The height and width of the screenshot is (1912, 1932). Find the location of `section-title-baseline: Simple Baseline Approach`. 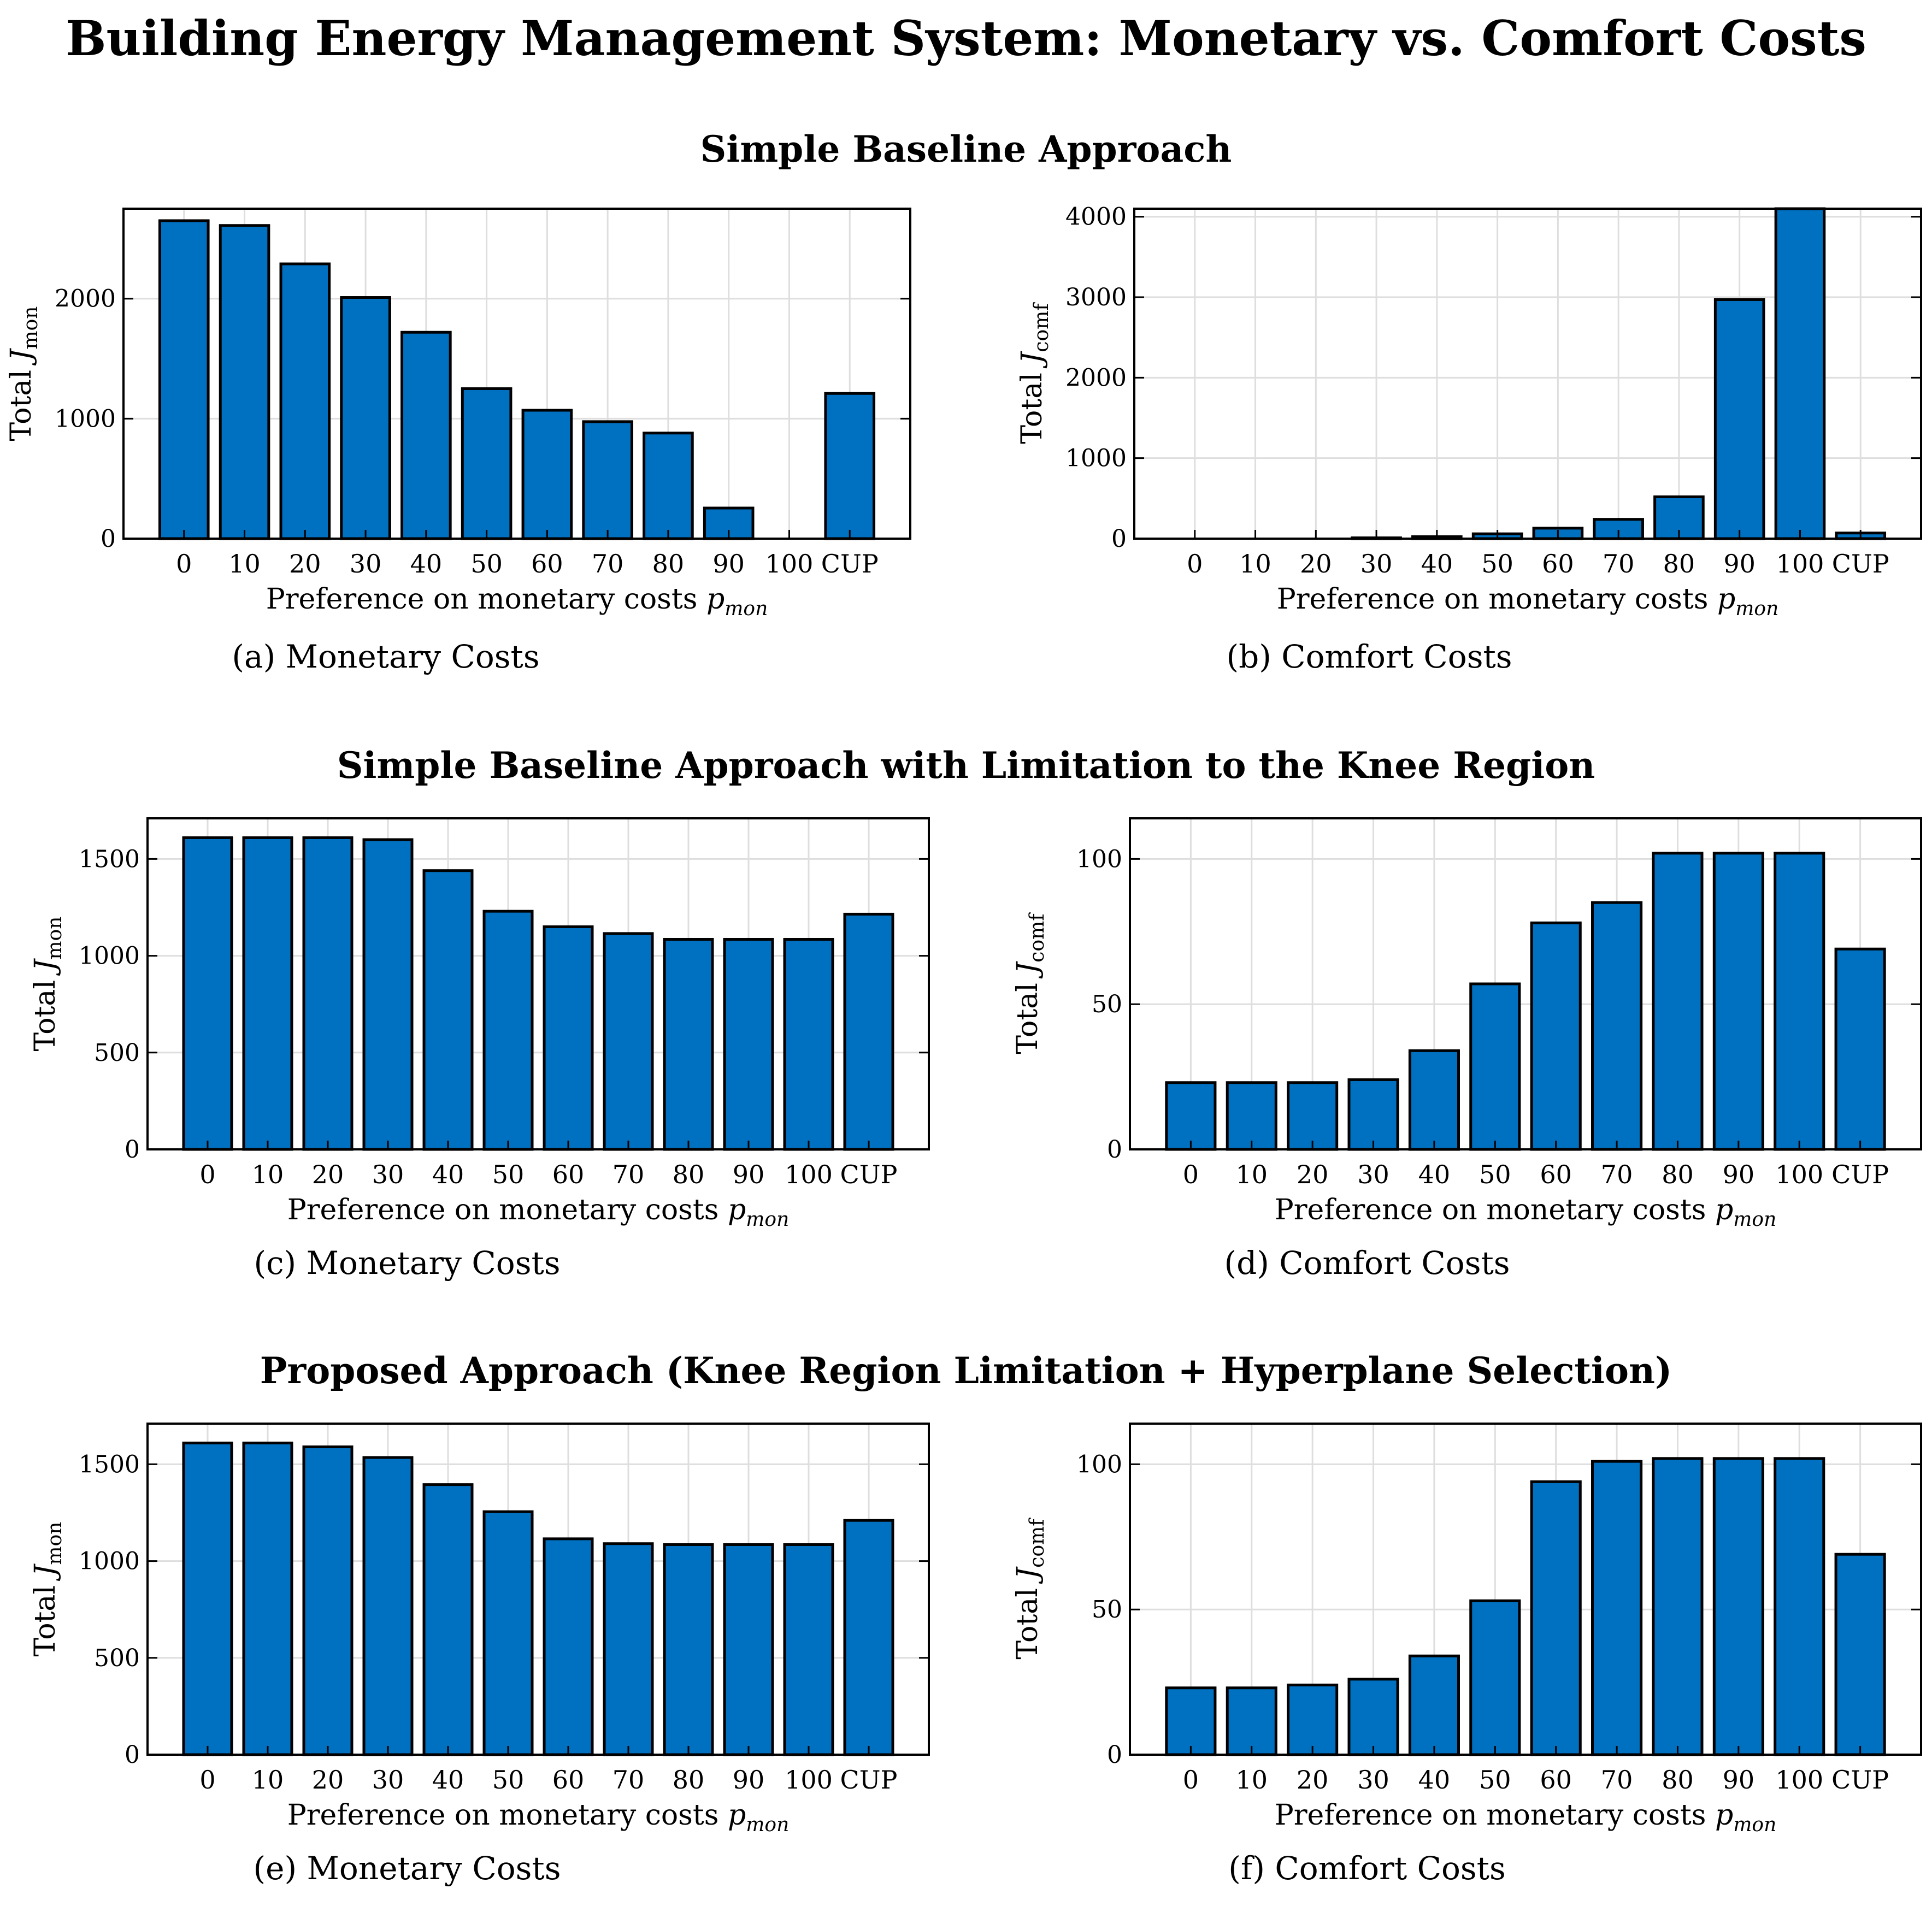

section-title-baseline: Simple Baseline Approach is located at coordinates (966, 149).